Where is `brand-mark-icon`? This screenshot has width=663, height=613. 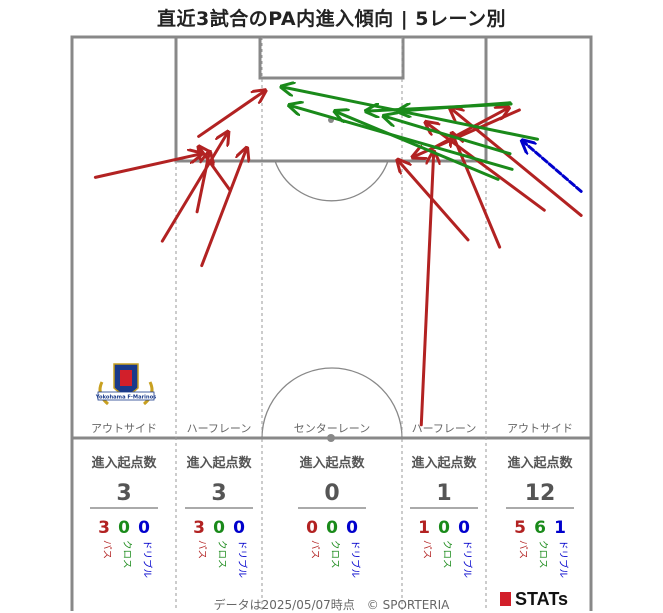
brand-mark-icon is located at coordinates (505, 599).